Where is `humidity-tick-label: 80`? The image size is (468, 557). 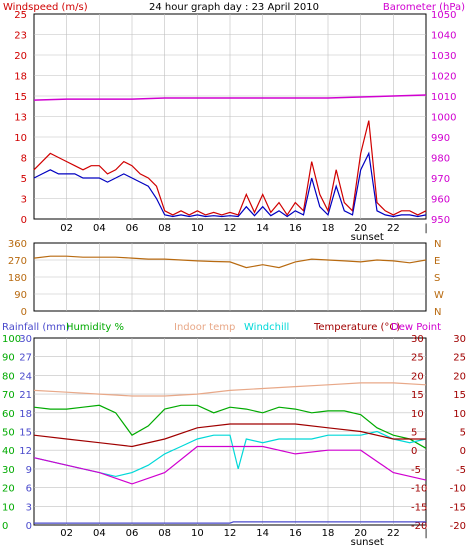 humidity-tick-label: 80 is located at coordinates (8, 376).